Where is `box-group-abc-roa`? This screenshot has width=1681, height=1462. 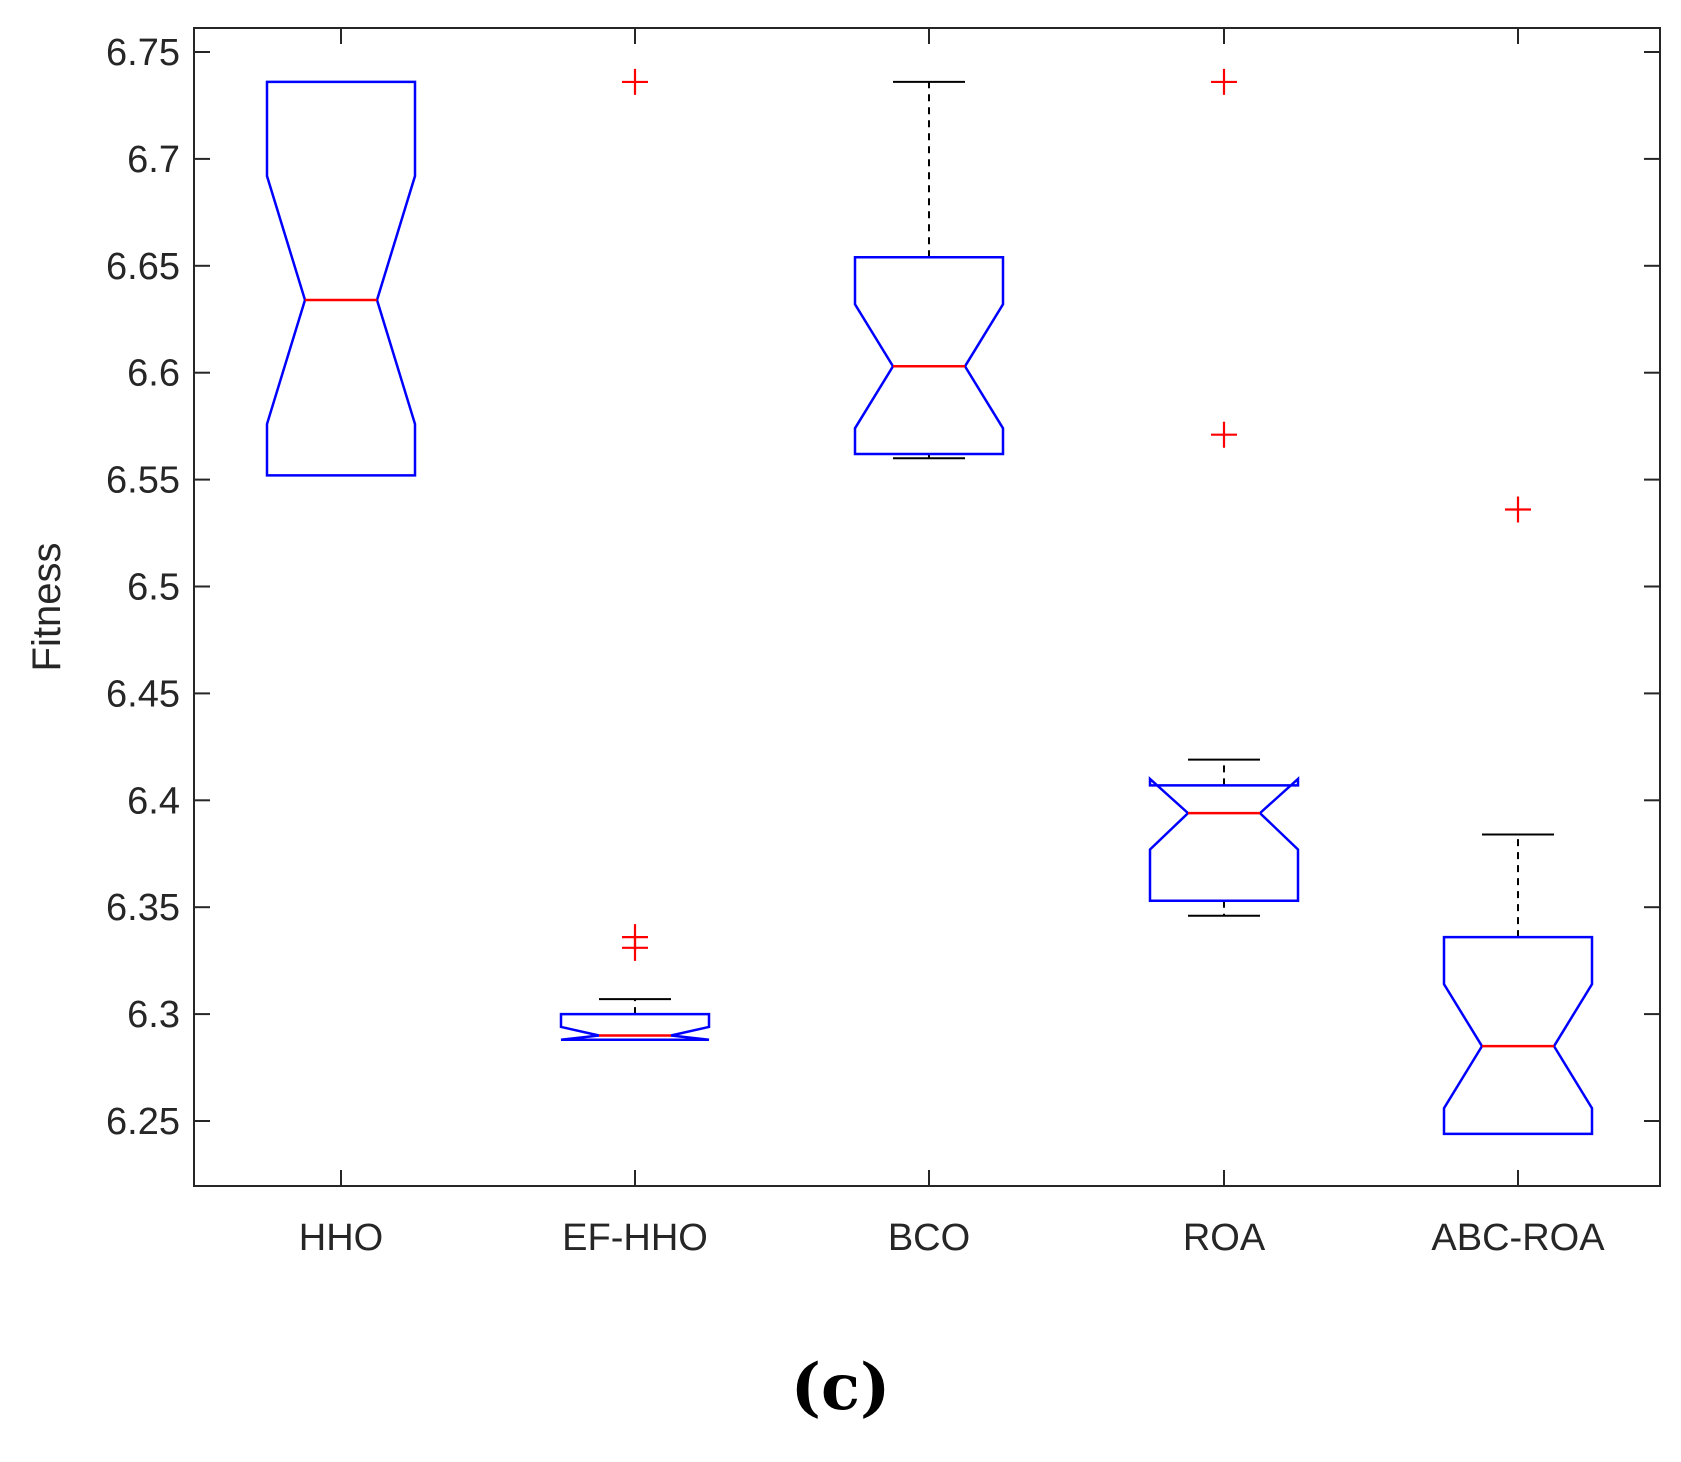 box-group-abc-roa is located at coordinates (1518, 816).